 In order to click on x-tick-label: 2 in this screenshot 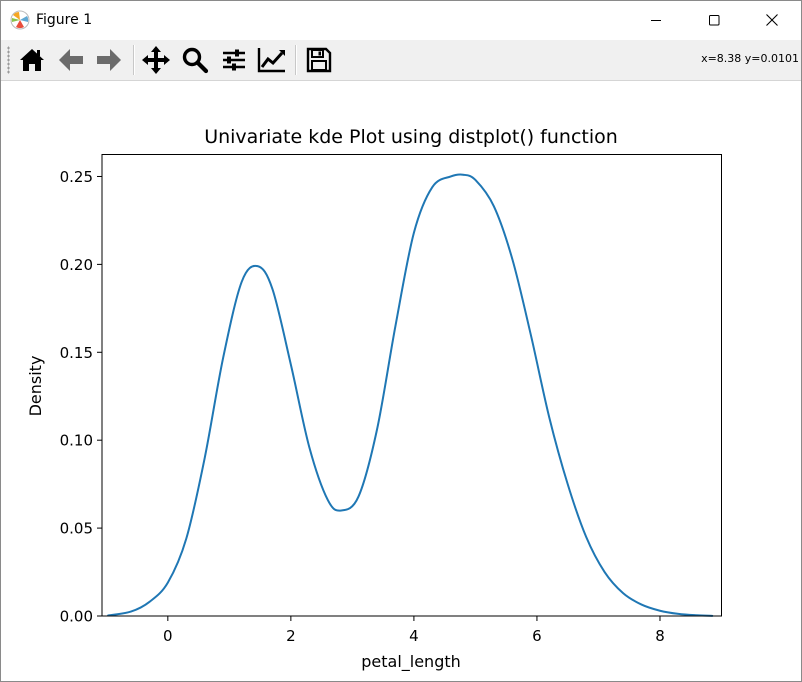, I will do `click(291, 636)`.